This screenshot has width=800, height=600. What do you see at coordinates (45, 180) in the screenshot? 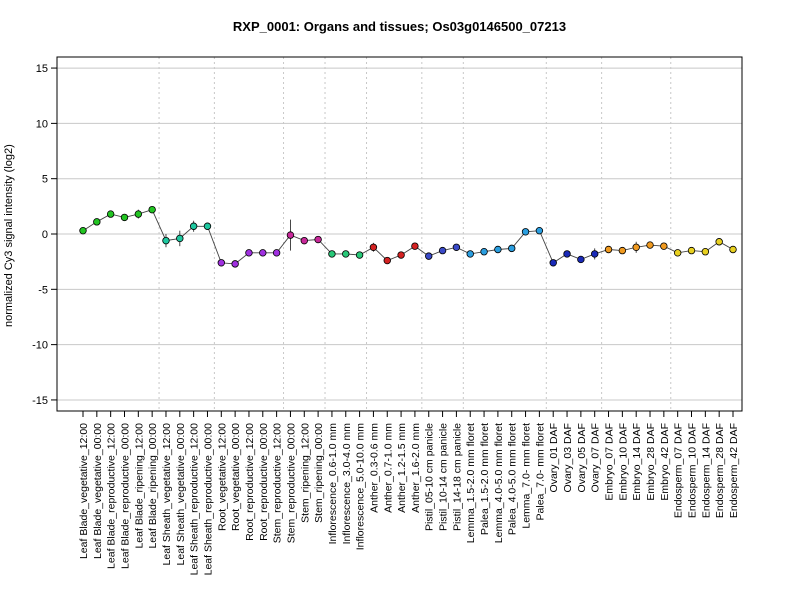
I see `y-tick-label: 5` at bounding box center [45, 180].